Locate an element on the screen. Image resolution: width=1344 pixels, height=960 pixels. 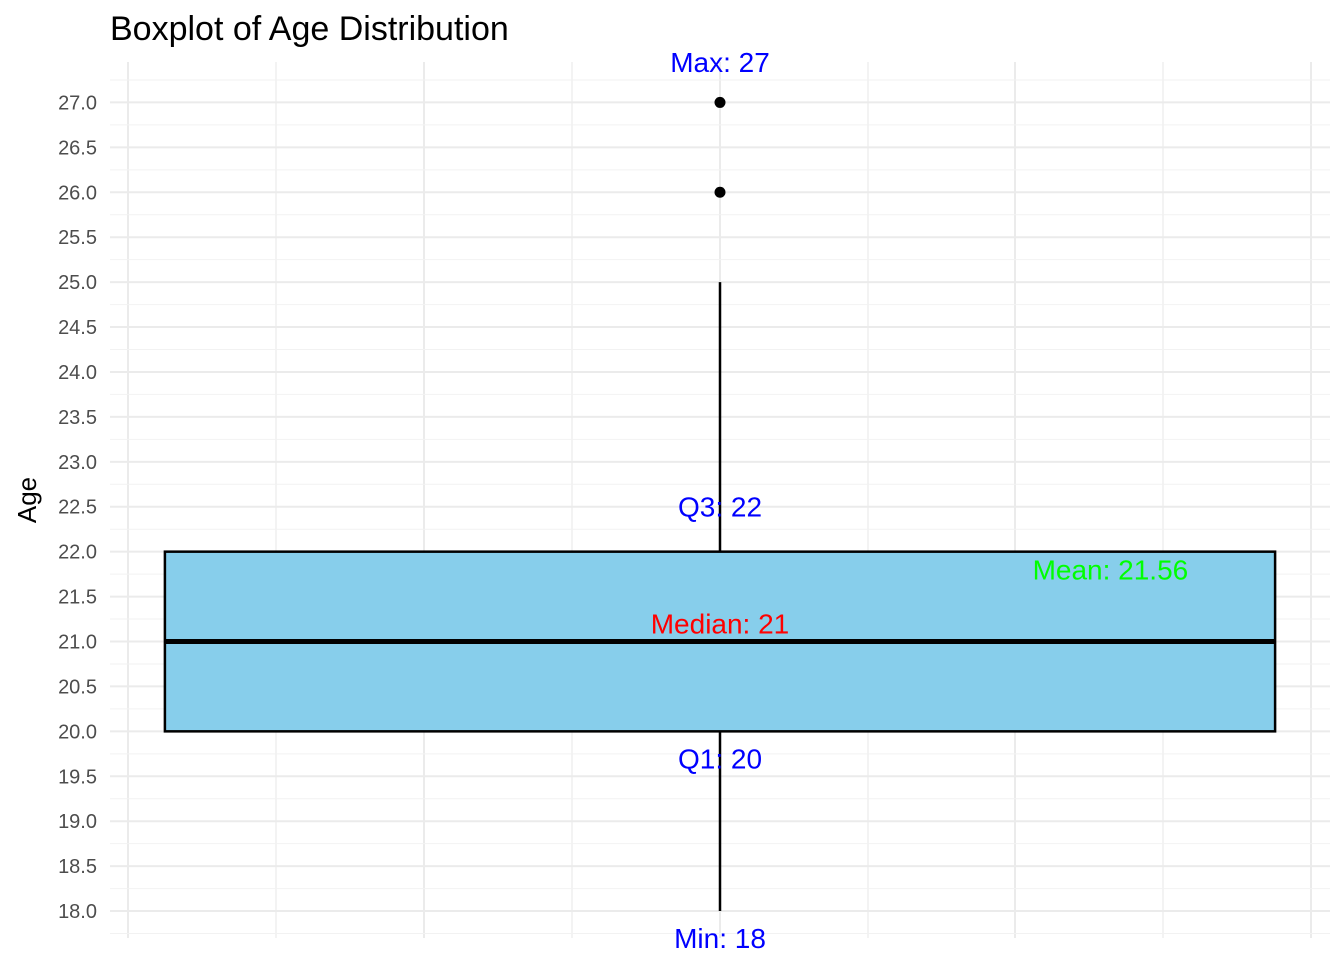
y-tick-label: 22.0 is located at coordinates (77, 553).